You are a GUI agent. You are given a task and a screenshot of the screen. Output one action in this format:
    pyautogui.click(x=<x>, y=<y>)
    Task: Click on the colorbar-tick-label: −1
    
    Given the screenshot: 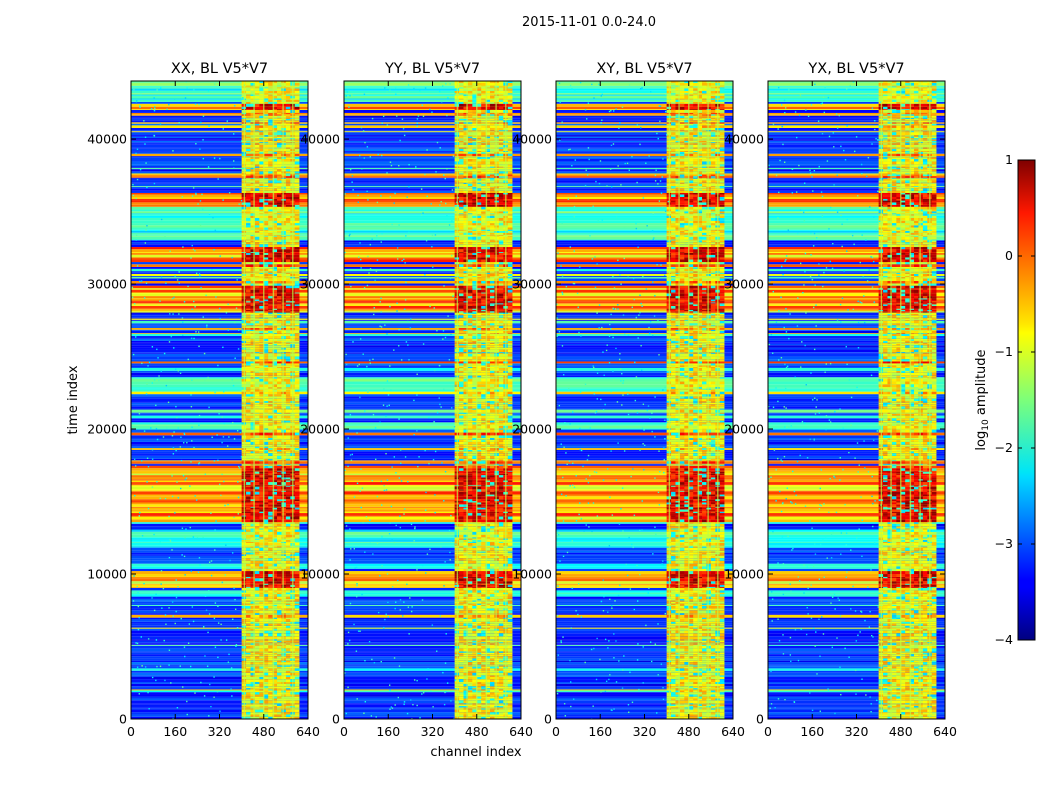 What is the action you would take?
    pyautogui.click(x=1004, y=351)
    